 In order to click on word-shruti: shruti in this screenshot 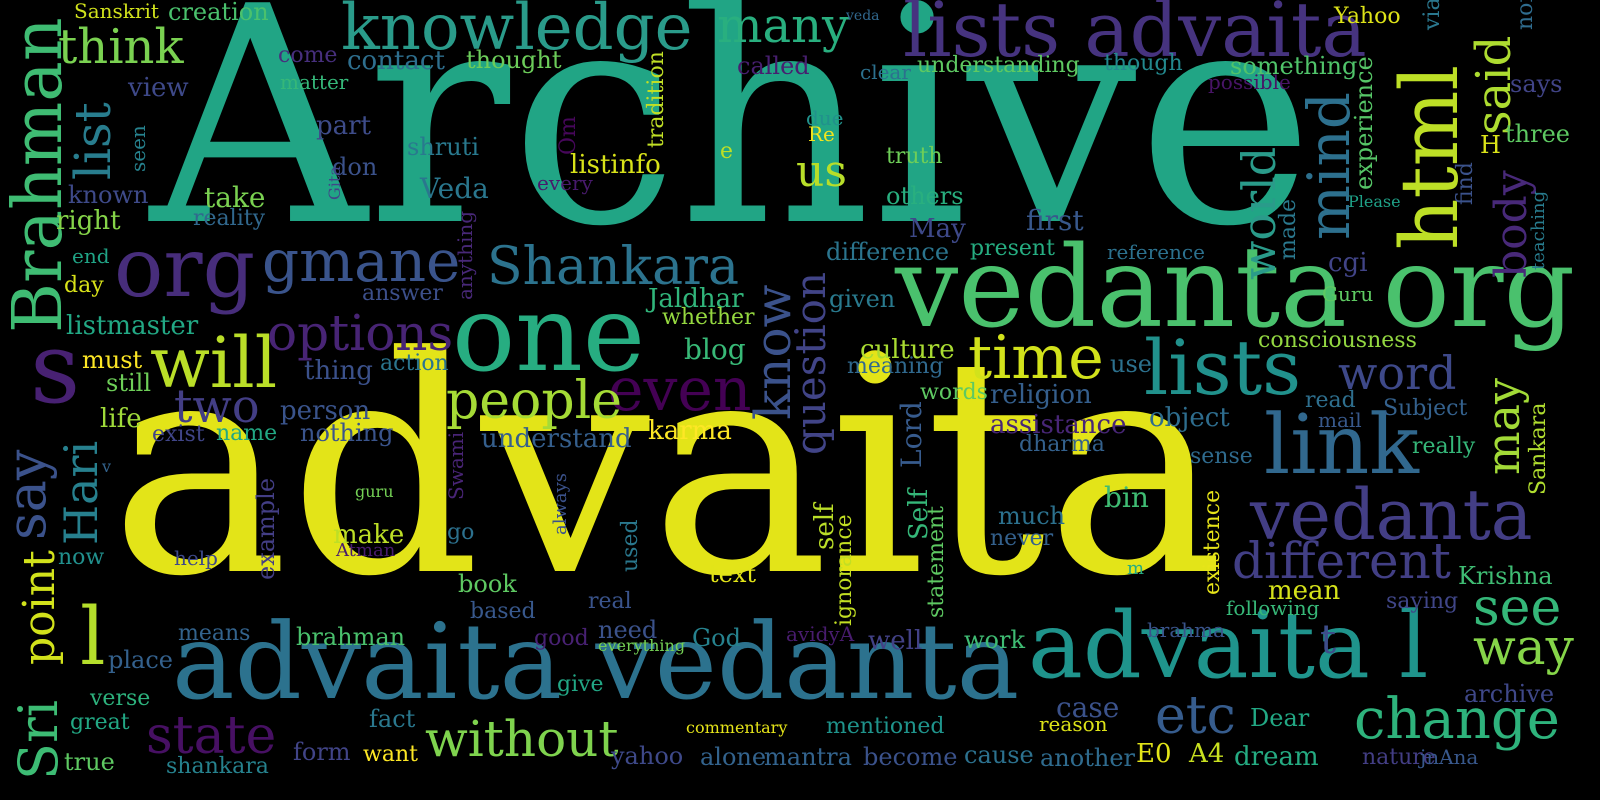, I will do `click(443, 147)`.